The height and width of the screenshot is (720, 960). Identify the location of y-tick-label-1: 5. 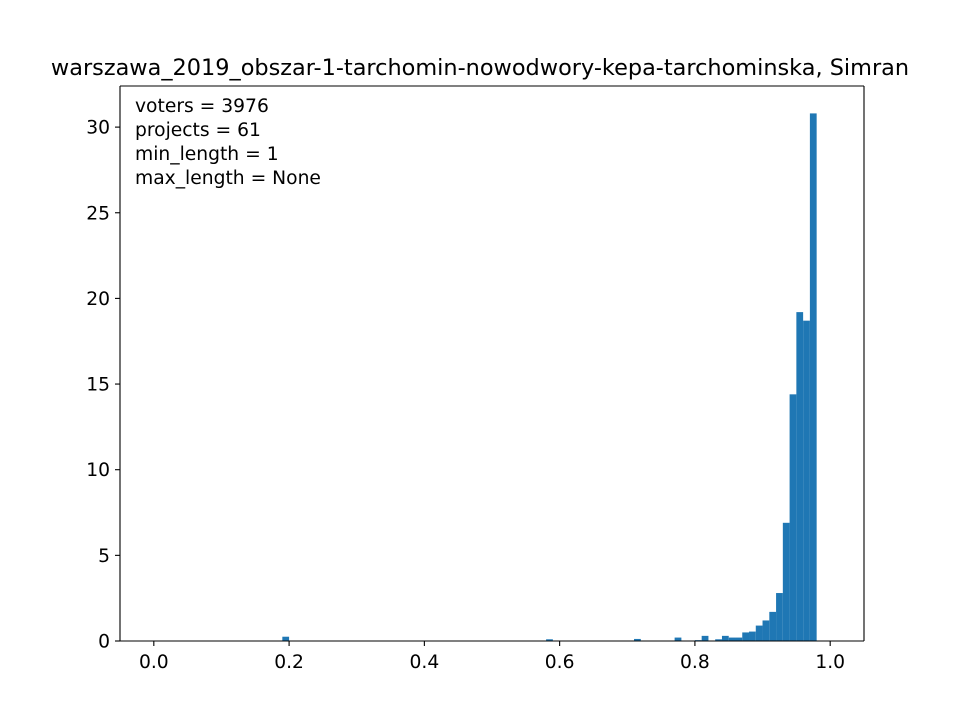
(104, 556).